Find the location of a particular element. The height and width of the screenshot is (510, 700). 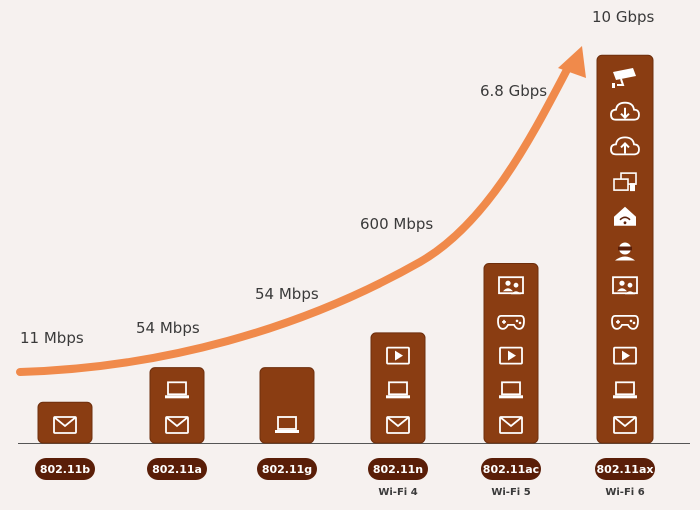

speed-label: 11 Mbps is located at coordinates (52, 338).